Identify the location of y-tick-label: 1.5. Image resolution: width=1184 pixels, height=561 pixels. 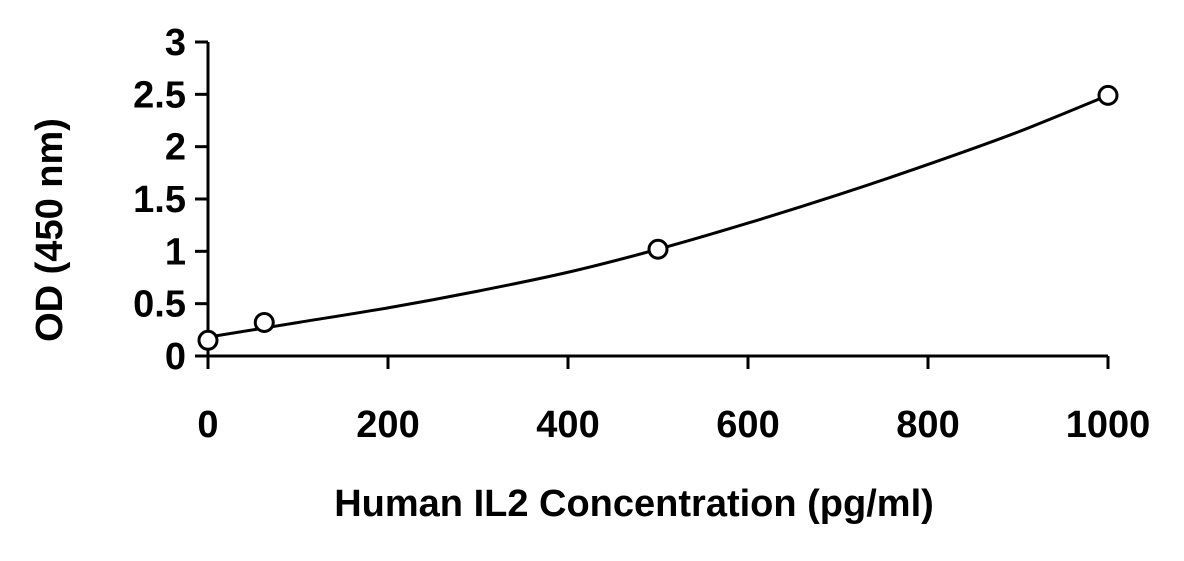
(159, 200).